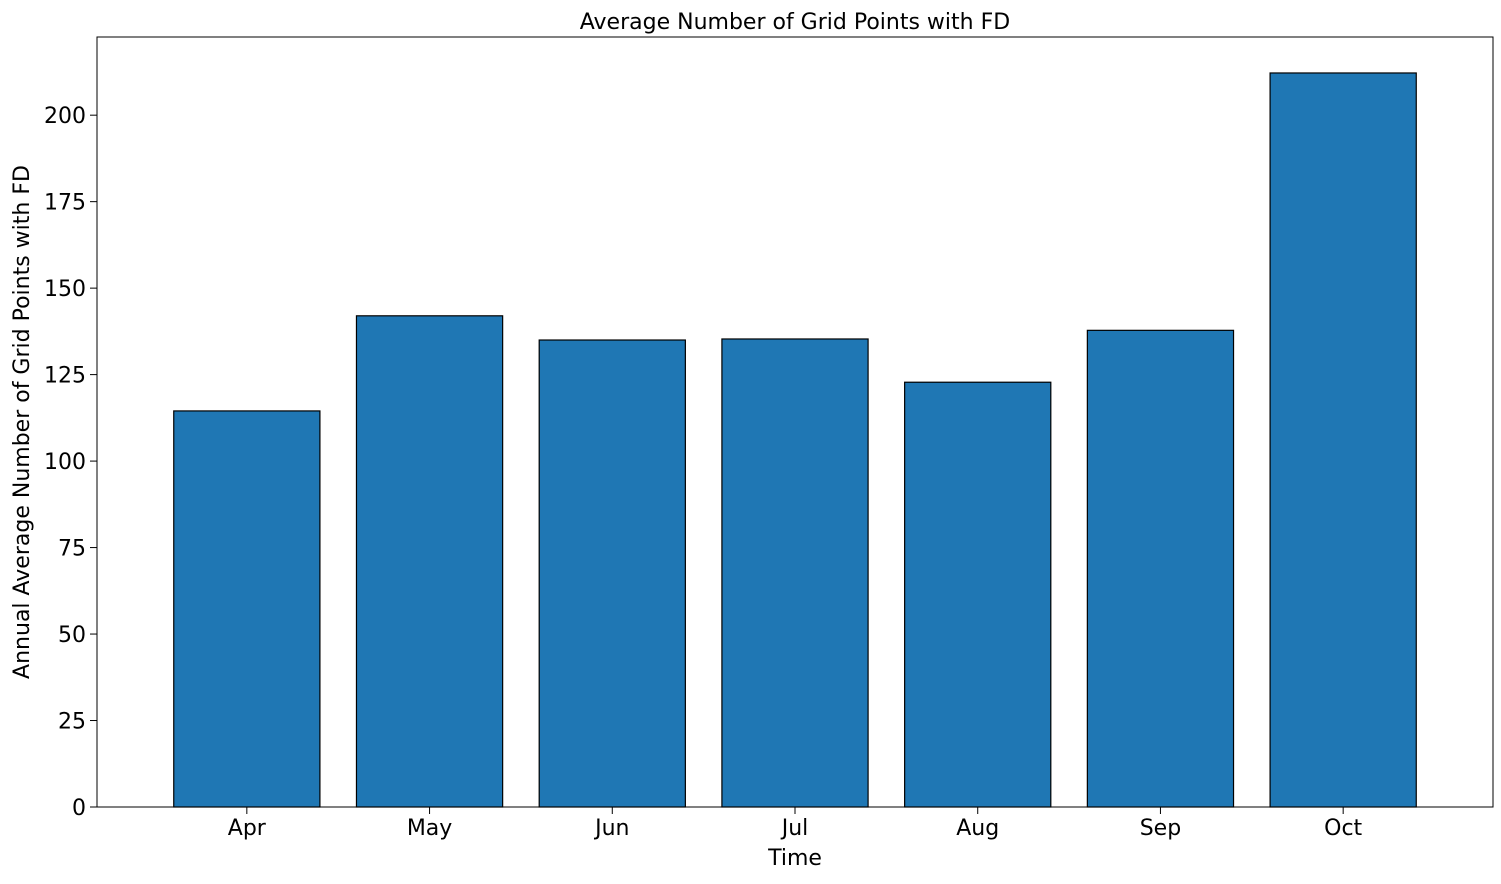 This screenshot has height=884, width=1501. I want to click on y-tick-label: 75, so click(72, 549).